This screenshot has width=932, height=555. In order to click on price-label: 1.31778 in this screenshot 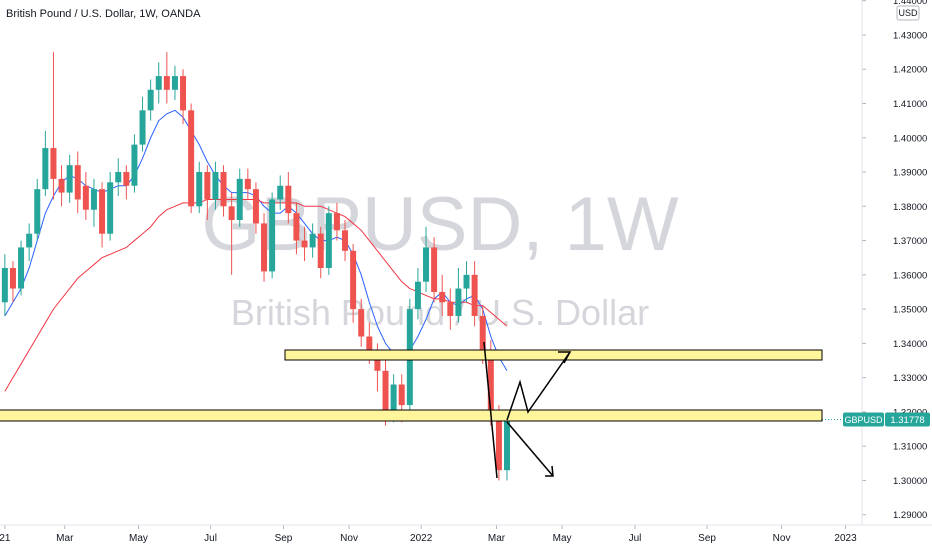, I will do `click(907, 420)`.